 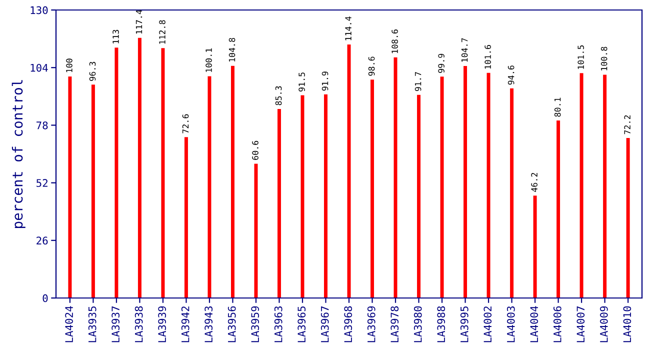 I want to click on x-tick-label: LA3968, so click(x=348, y=324).